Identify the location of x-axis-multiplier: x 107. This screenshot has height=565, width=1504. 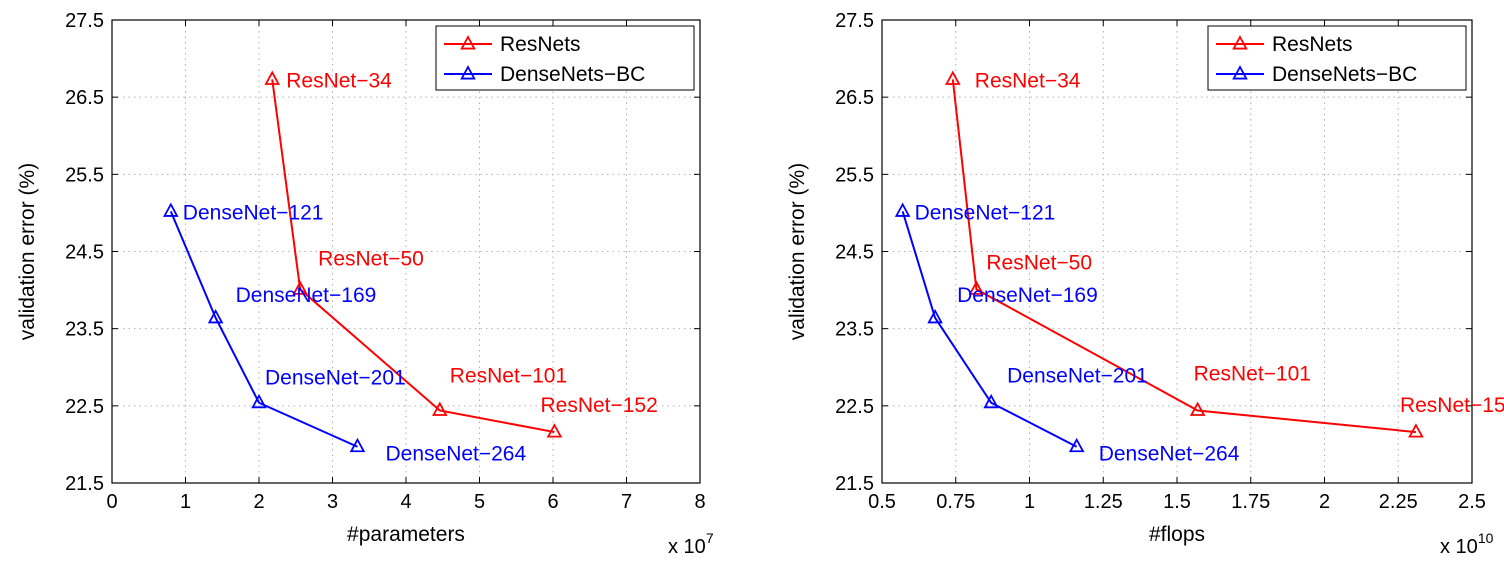
(691, 544).